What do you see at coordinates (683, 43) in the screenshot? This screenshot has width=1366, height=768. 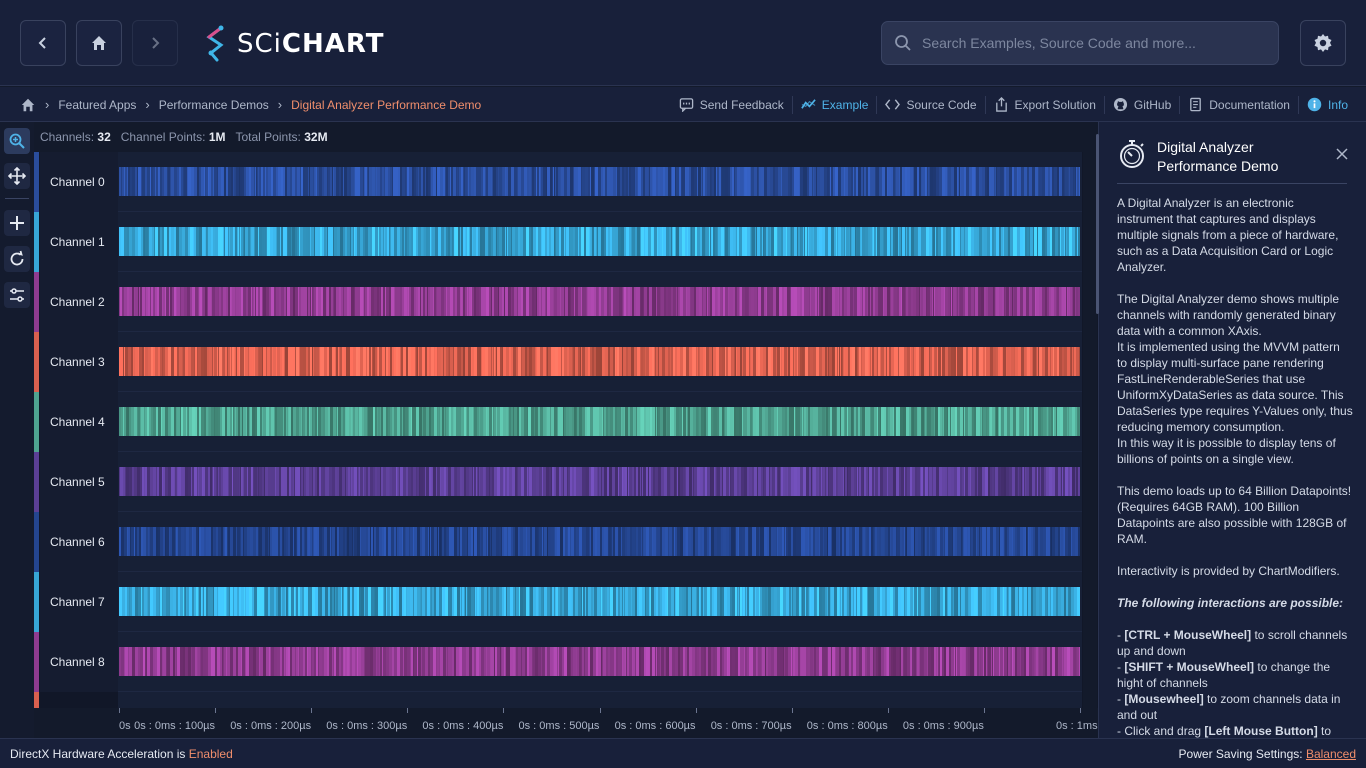 I see `app-header: SCiCHART` at bounding box center [683, 43].